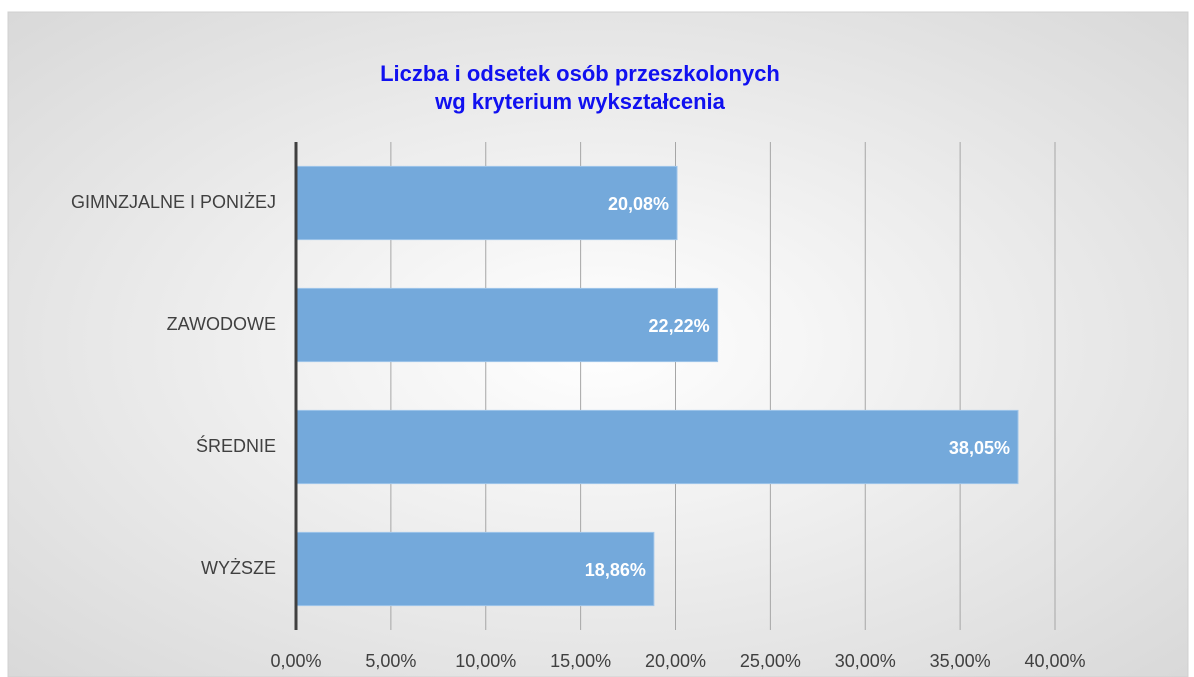  What do you see at coordinates (236, 445) in the screenshot?
I see `y-tick-label: ŚREDNIE` at bounding box center [236, 445].